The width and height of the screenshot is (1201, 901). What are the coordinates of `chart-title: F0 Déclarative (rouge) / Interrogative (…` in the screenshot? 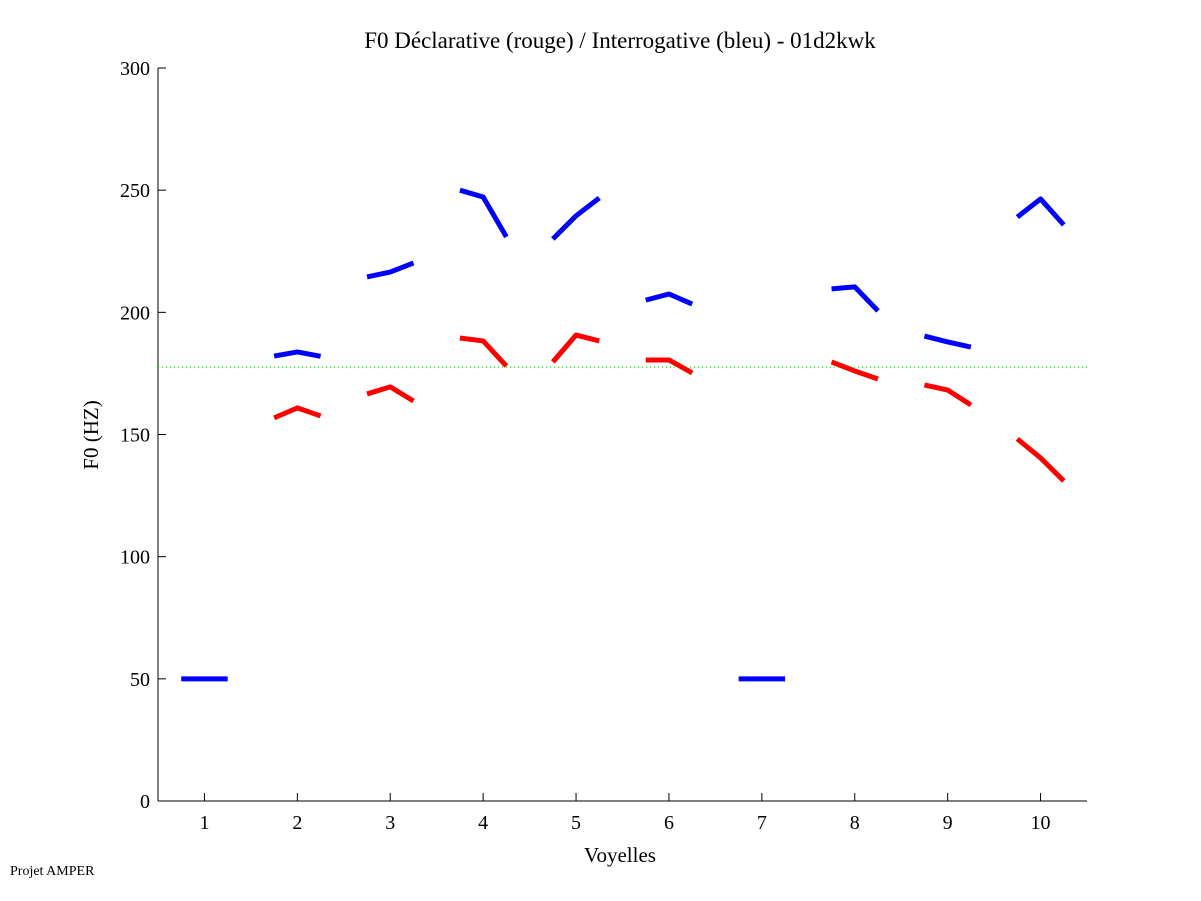 It's located at (620, 40).